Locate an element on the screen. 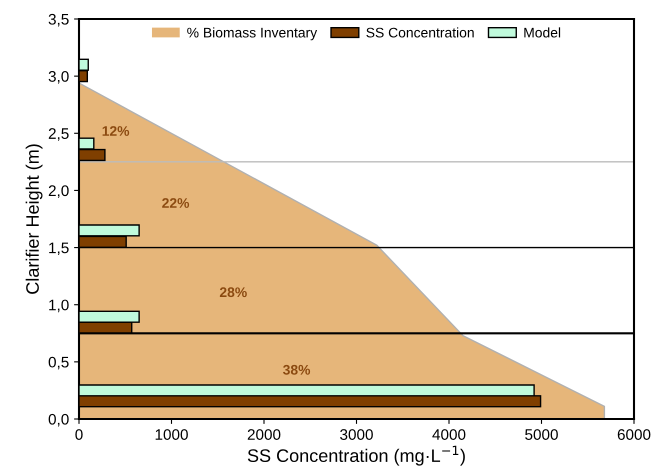 Image resolution: width=656 pixels, height=472 pixels. x-tick-label: 0 is located at coordinates (79, 434).